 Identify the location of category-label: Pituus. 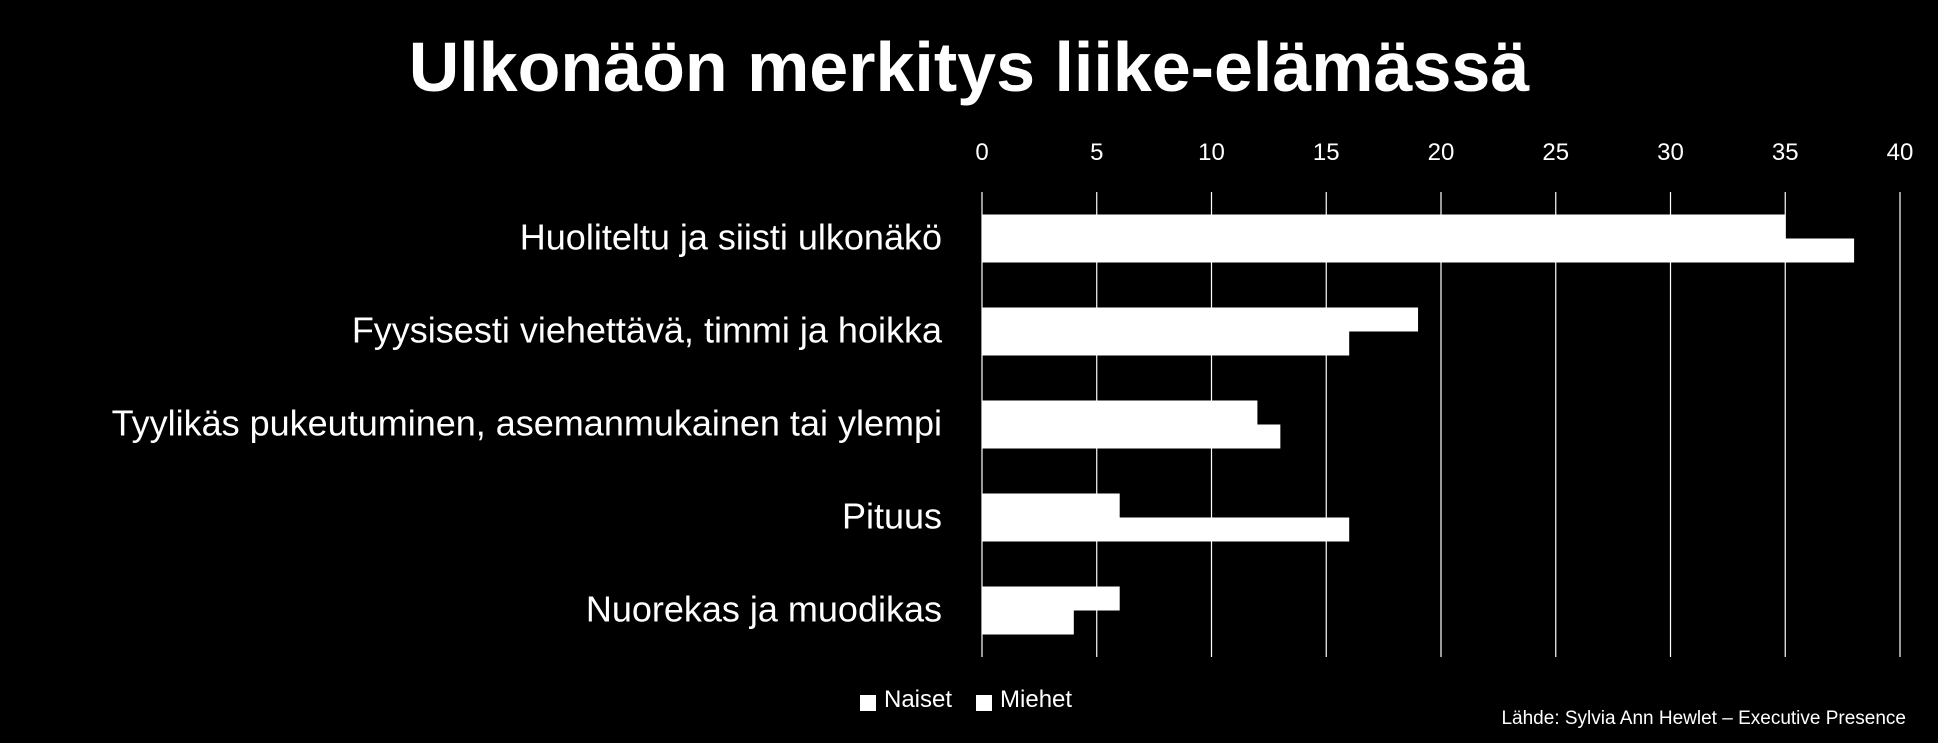
(892, 516).